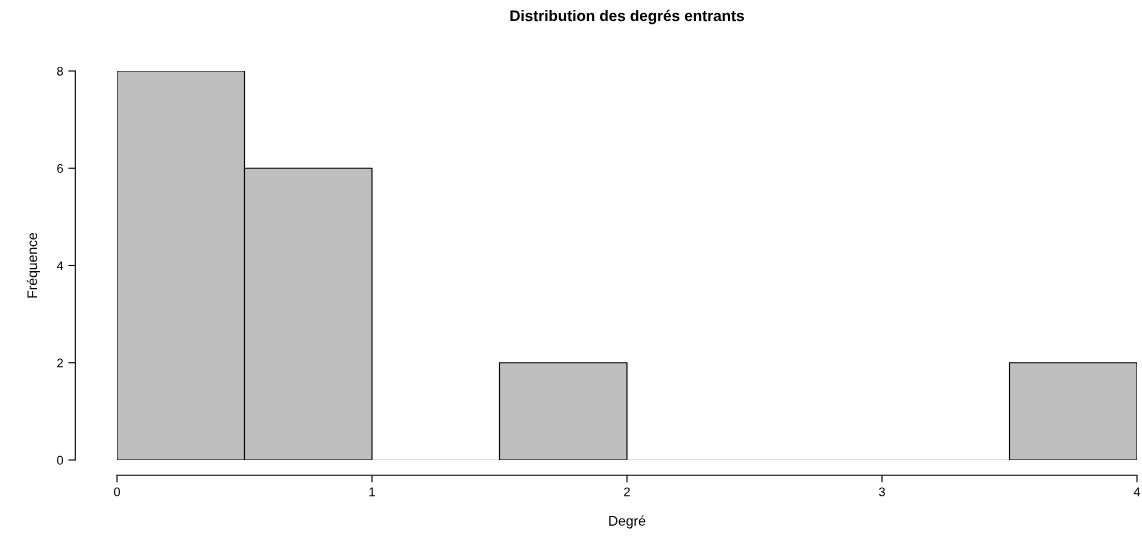  What do you see at coordinates (60, 363) in the screenshot?
I see `y-tick-label: 2` at bounding box center [60, 363].